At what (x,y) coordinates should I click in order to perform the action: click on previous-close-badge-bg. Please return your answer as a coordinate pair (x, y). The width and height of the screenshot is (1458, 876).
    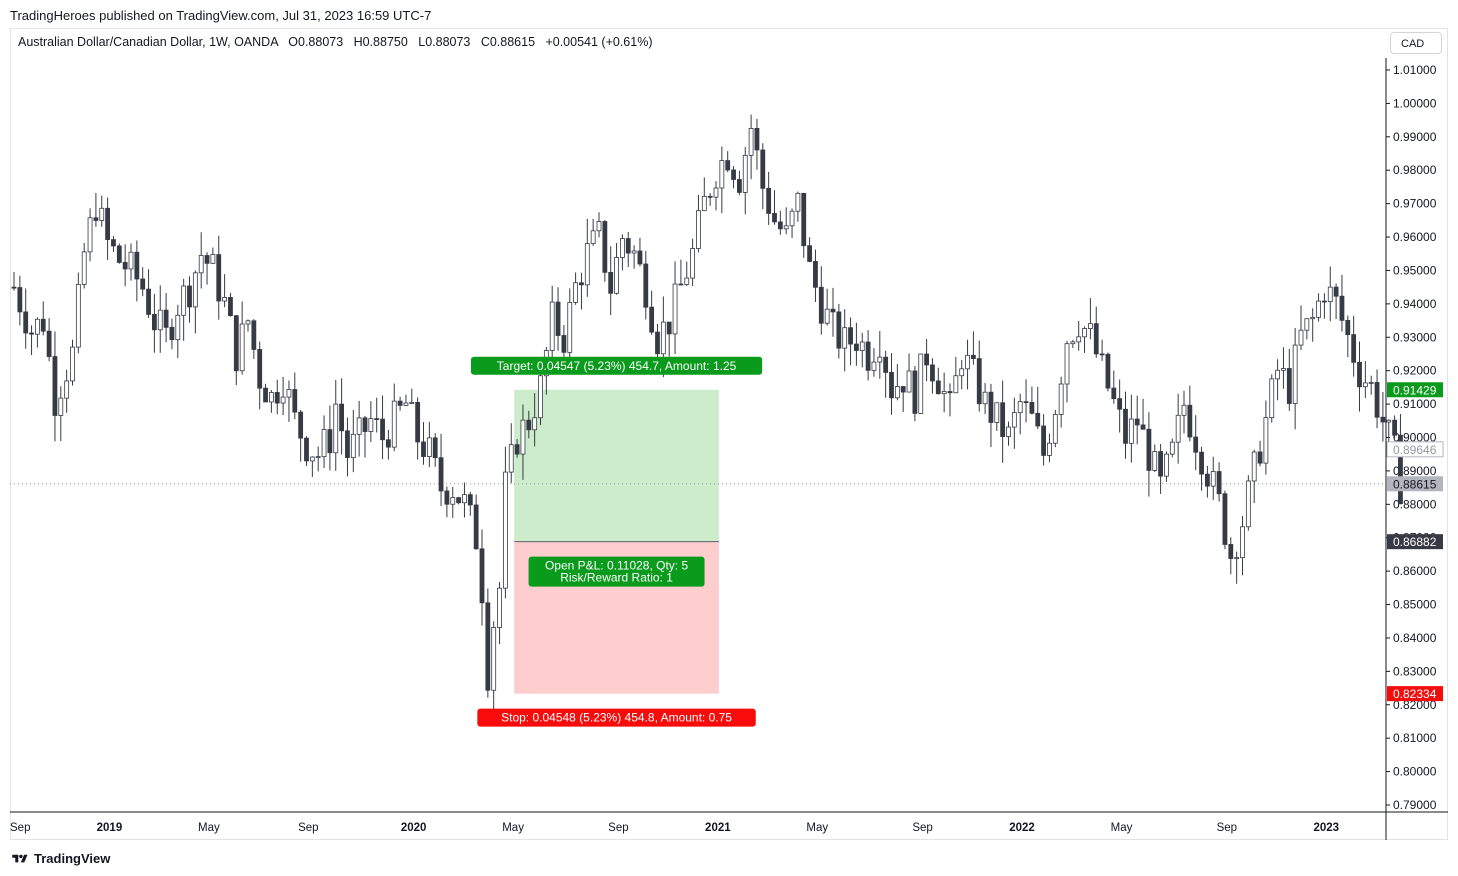
    Looking at the image, I should click on (1415, 449).